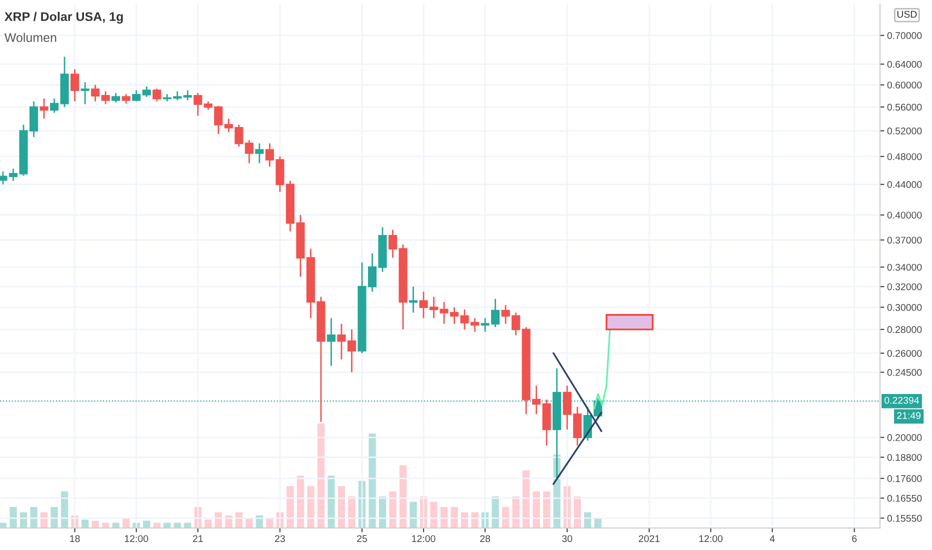 This screenshot has width=932, height=550. What do you see at coordinates (904, 518) in the screenshot?
I see `y-tick-label: 0.15550` at bounding box center [904, 518].